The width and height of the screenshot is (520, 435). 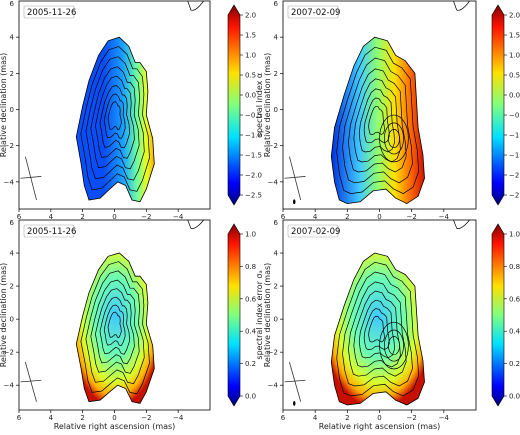 I want to click on colorbar-tick-label: −1.5, so click(x=253, y=156).